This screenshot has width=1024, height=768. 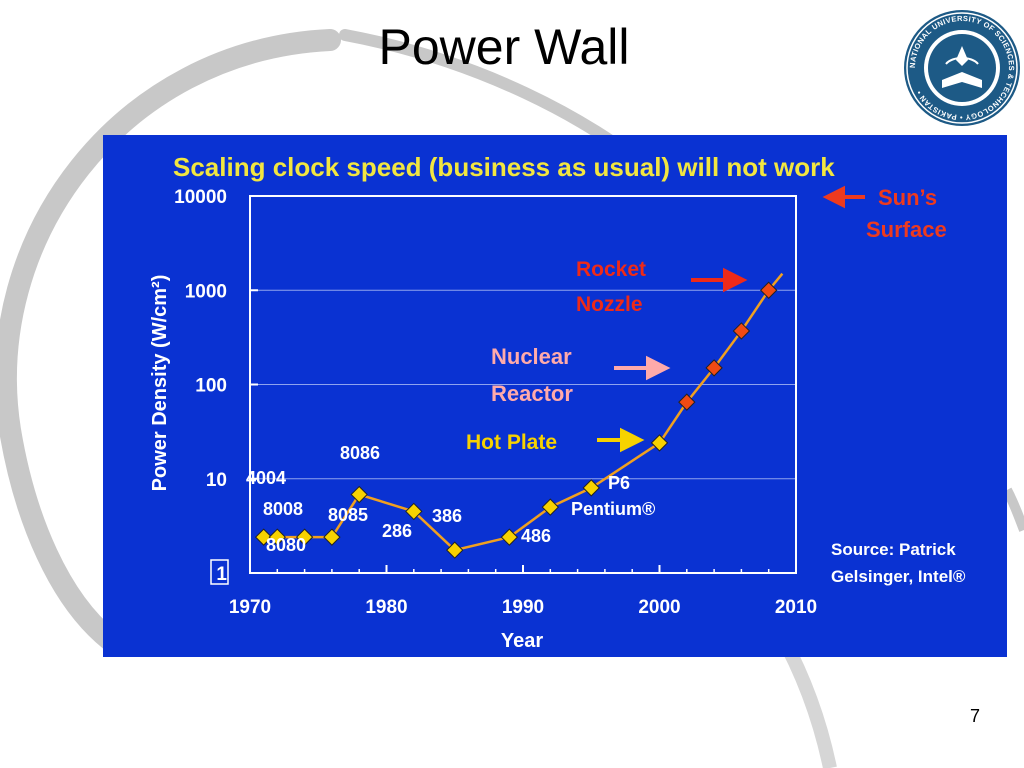 What do you see at coordinates (613, 509) in the screenshot?
I see `point-label-pentium: Pentium®` at bounding box center [613, 509].